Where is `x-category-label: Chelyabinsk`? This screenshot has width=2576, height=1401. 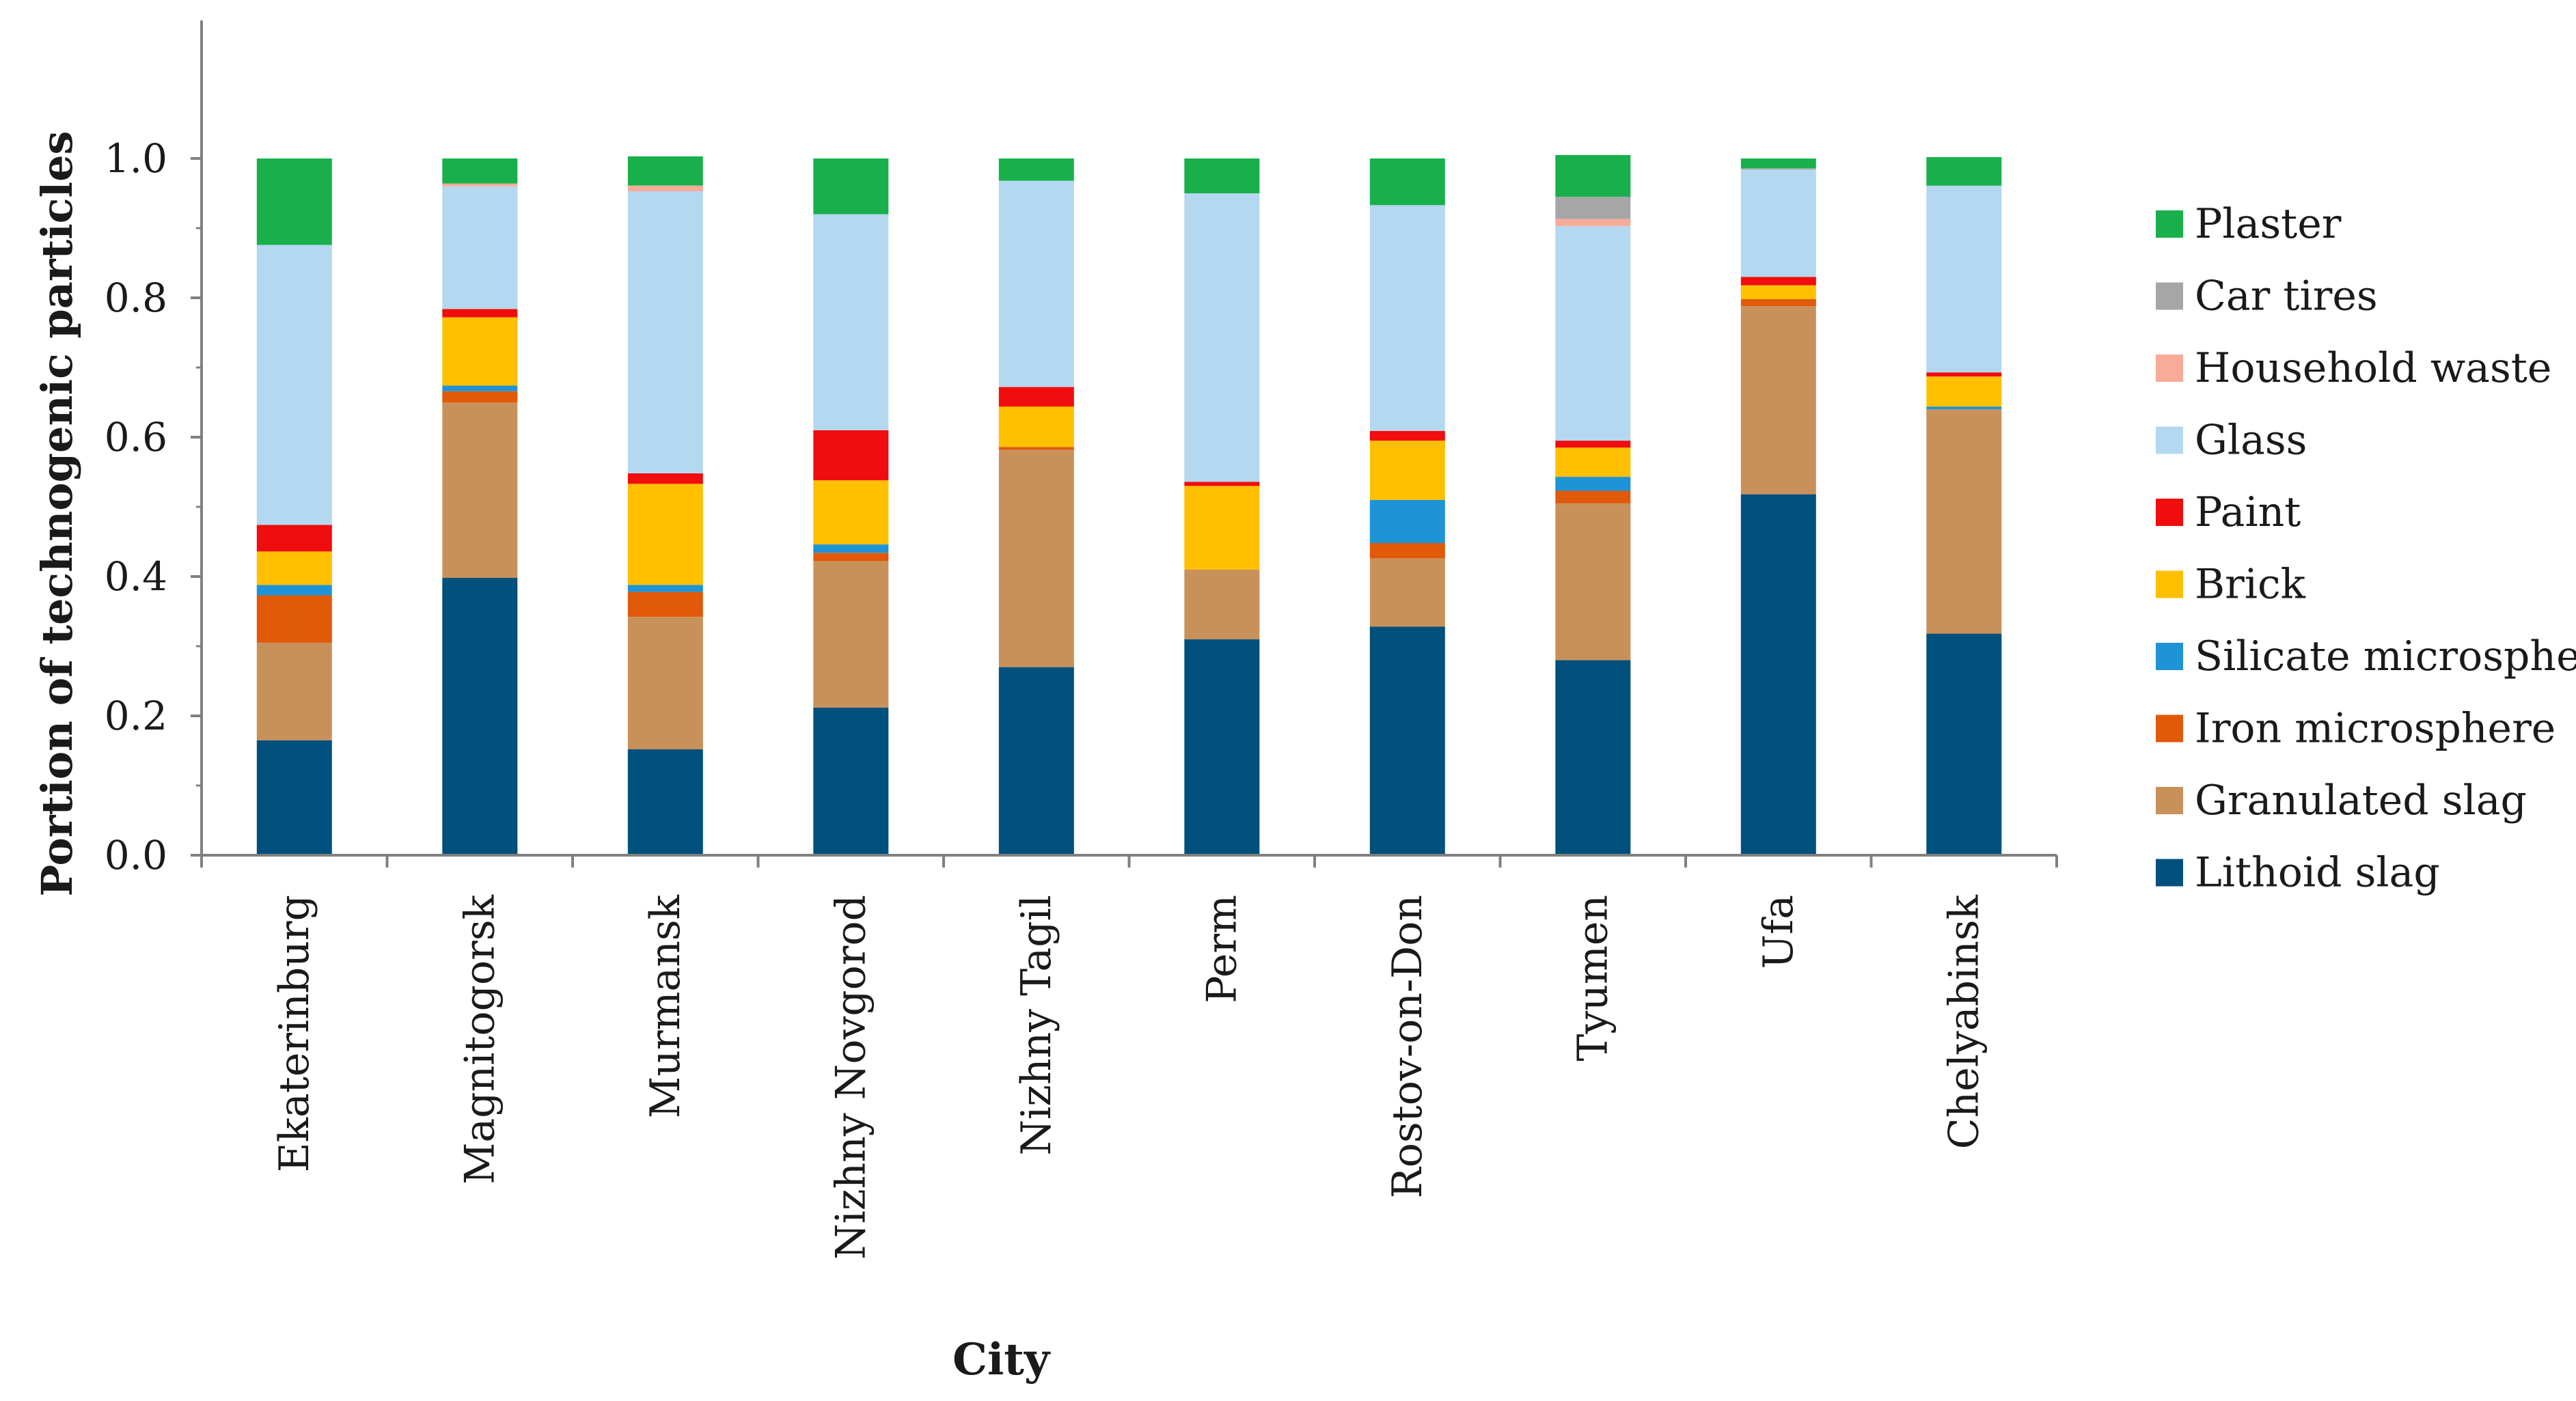 x-category-label: Chelyabinsk is located at coordinates (1964, 1021).